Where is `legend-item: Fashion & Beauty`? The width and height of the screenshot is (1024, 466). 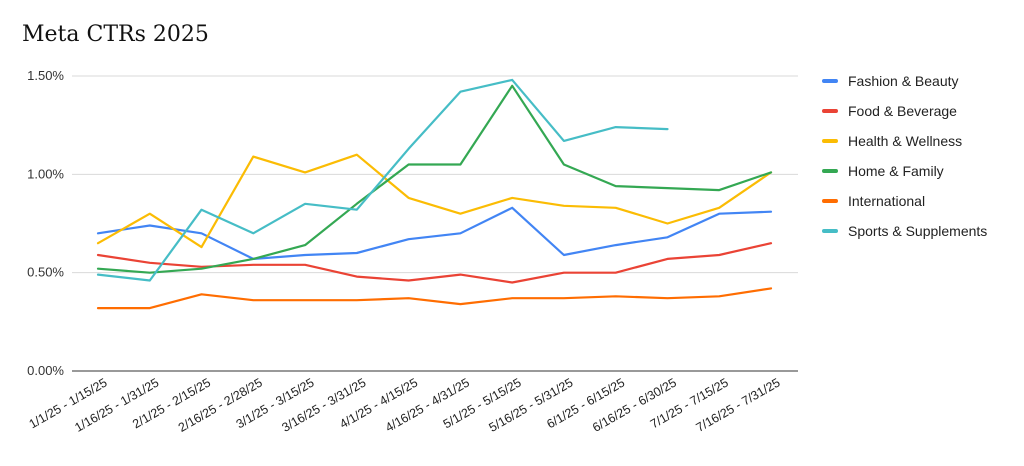 legend-item: Fashion & Beauty is located at coordinates (904, 81).